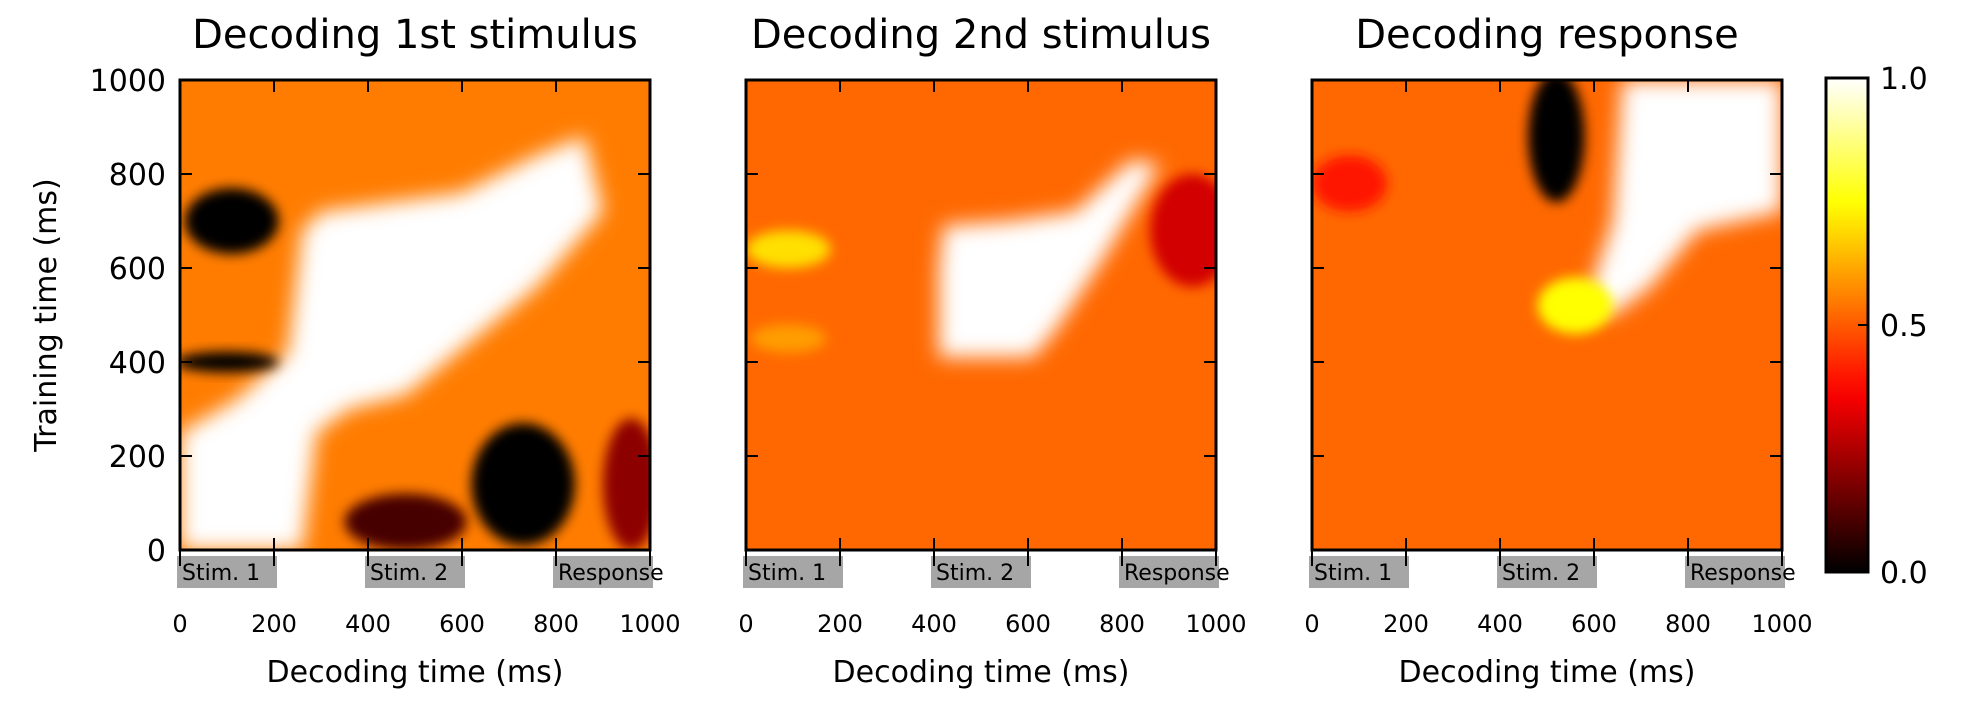 The width and height of the screenshot is (1961, 719). Describe the element at coordinates (137, 457) in the screenshot. I see `y-tick-label: 200` at that location.